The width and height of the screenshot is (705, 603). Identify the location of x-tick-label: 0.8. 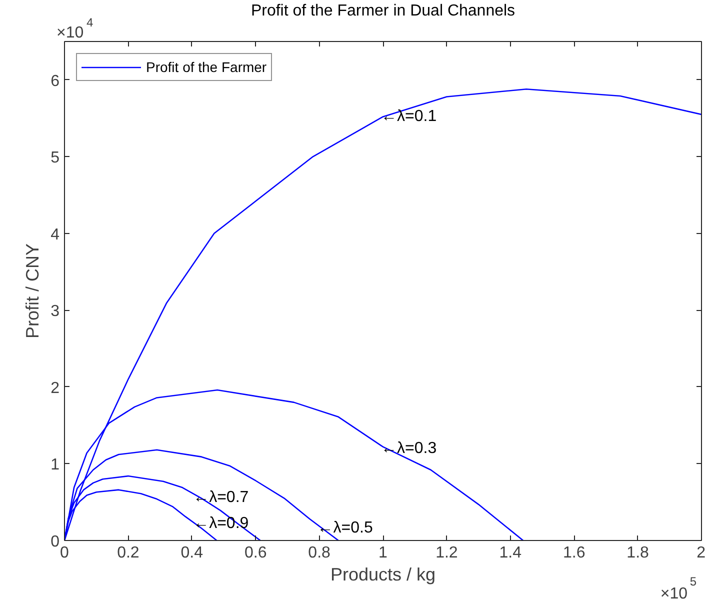
(319, 553).